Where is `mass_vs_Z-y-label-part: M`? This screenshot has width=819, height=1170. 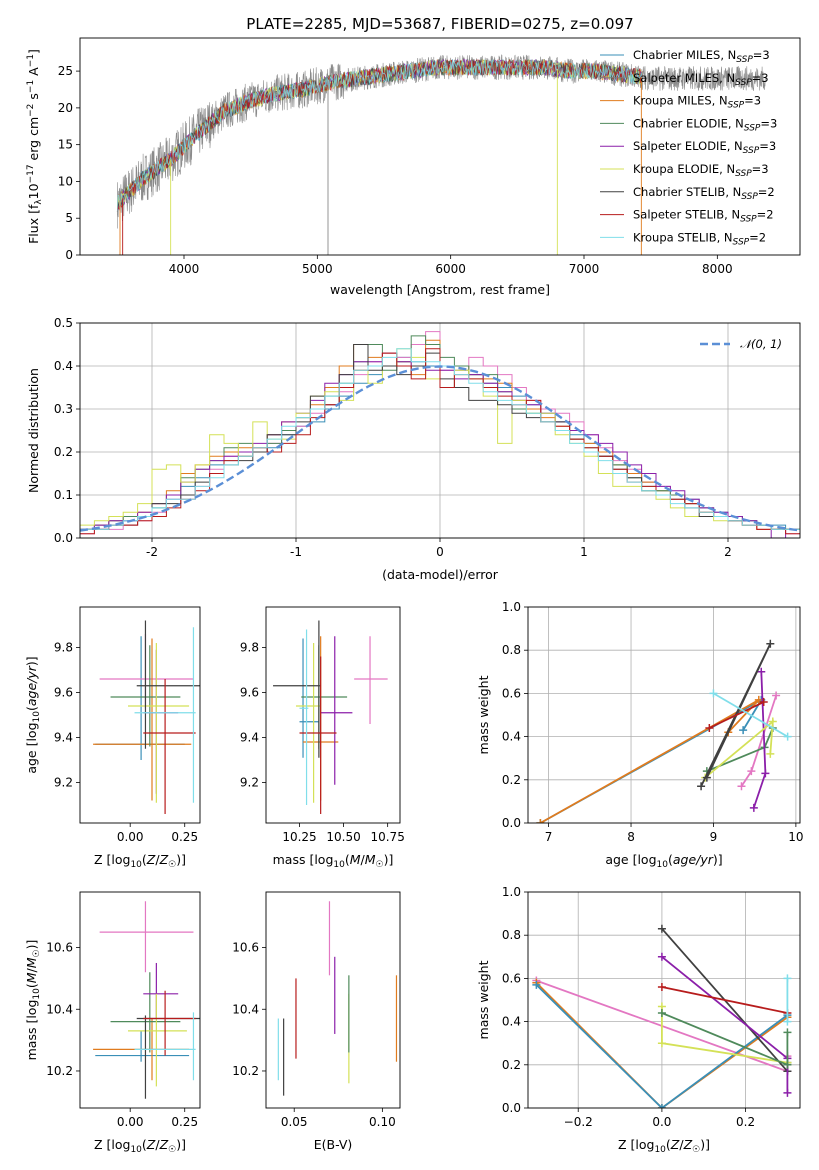
mass_vs_Z-y-label-part: M is located at coordinates (31, 962).